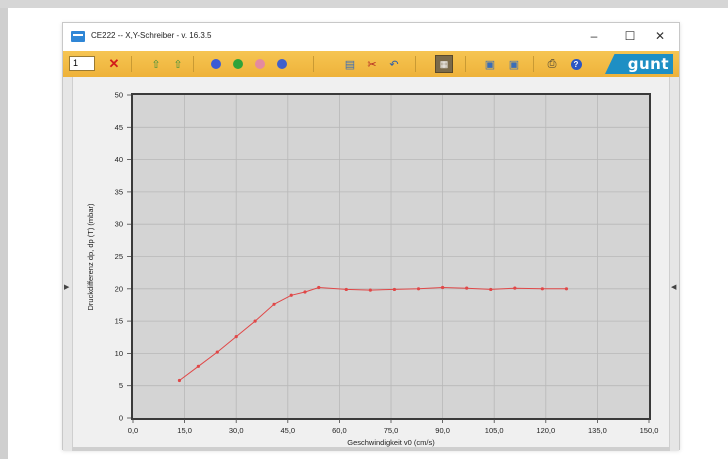  I want to click on x-tick-label: 90,0, so click(442, 430).